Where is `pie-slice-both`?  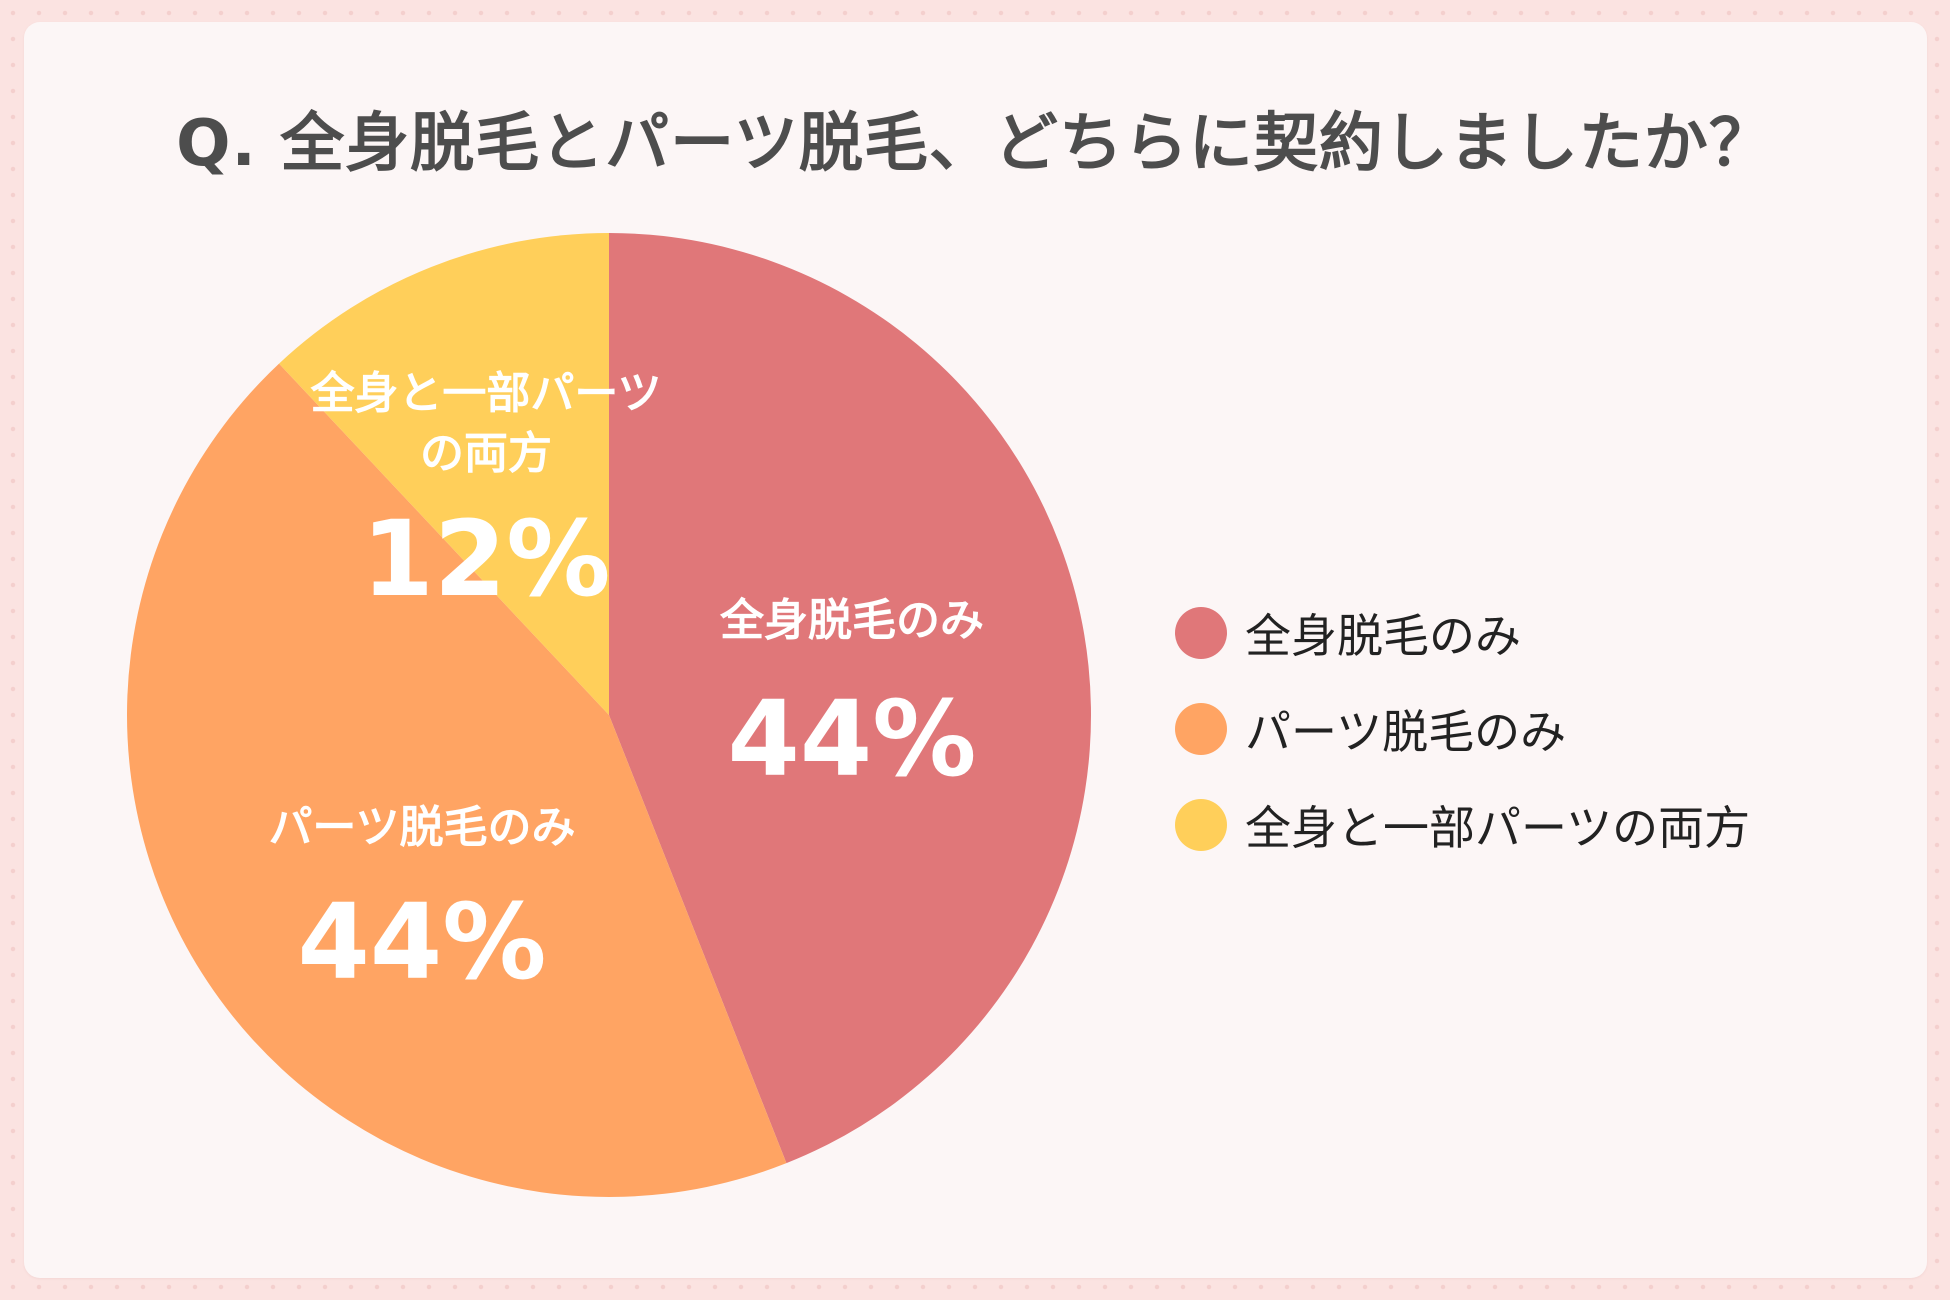
pie-slice-both is located at coordinates (444, 474).